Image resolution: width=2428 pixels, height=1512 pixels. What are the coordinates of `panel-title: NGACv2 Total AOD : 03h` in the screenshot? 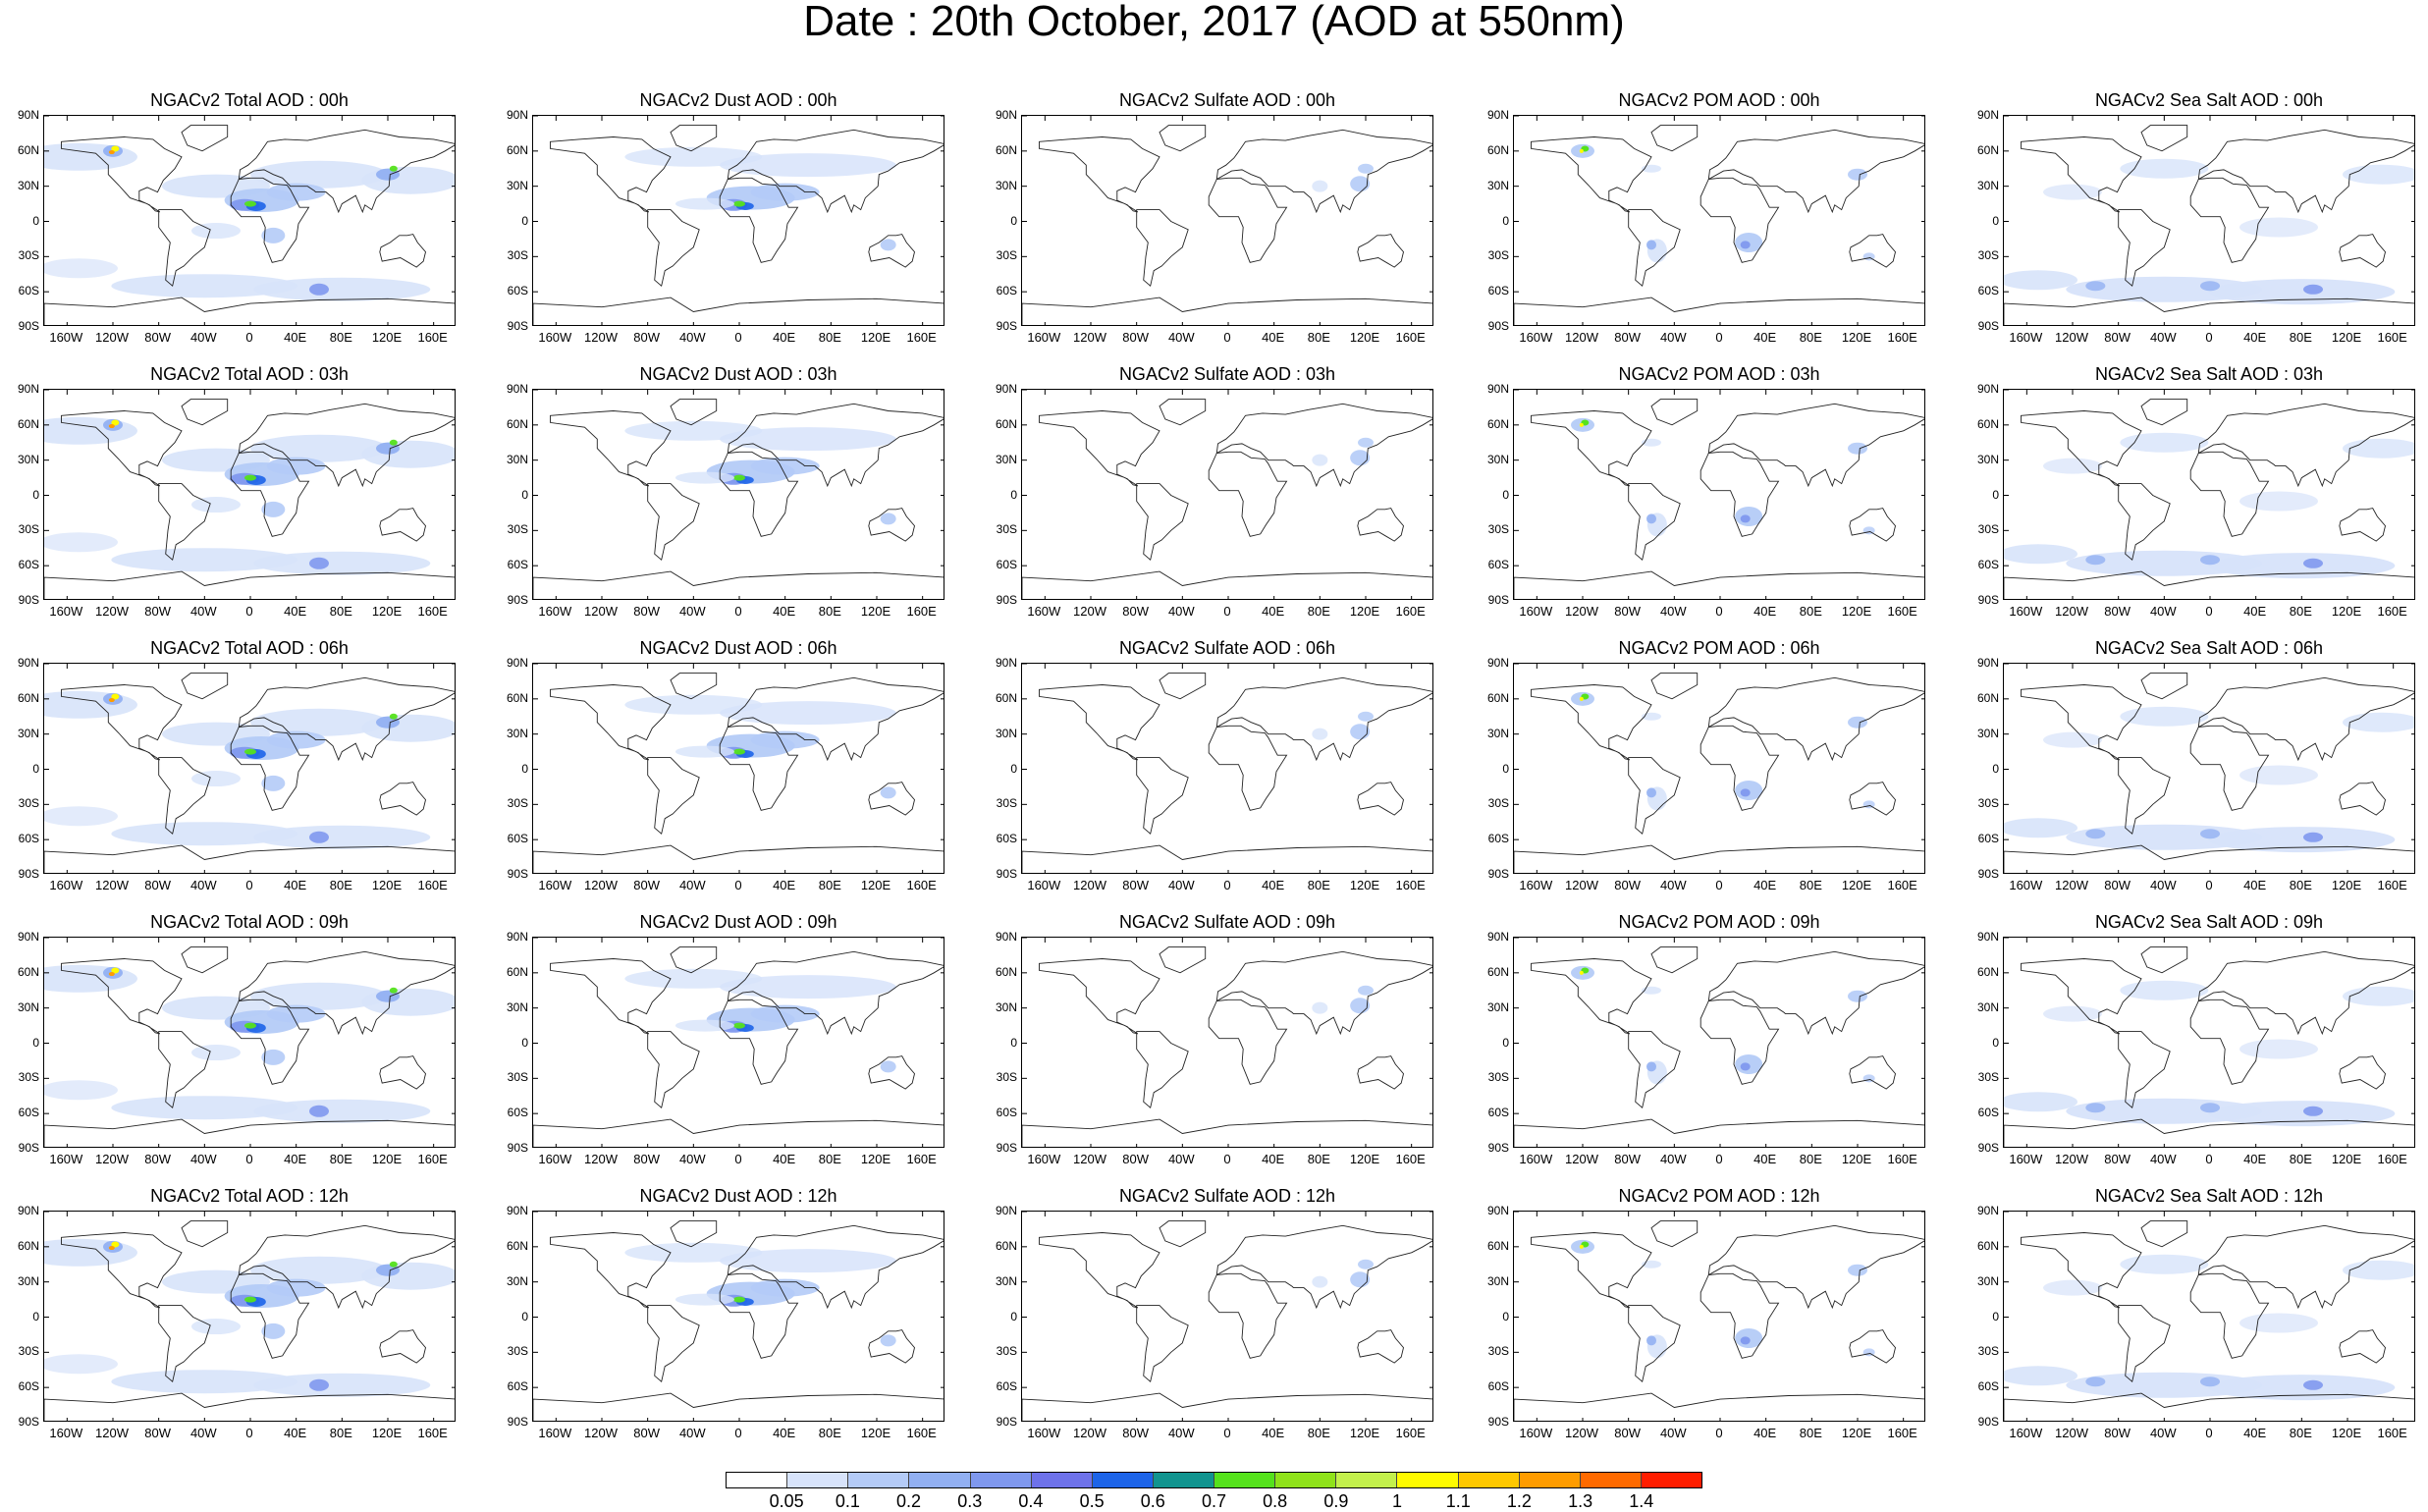 It's located at (249, 374).